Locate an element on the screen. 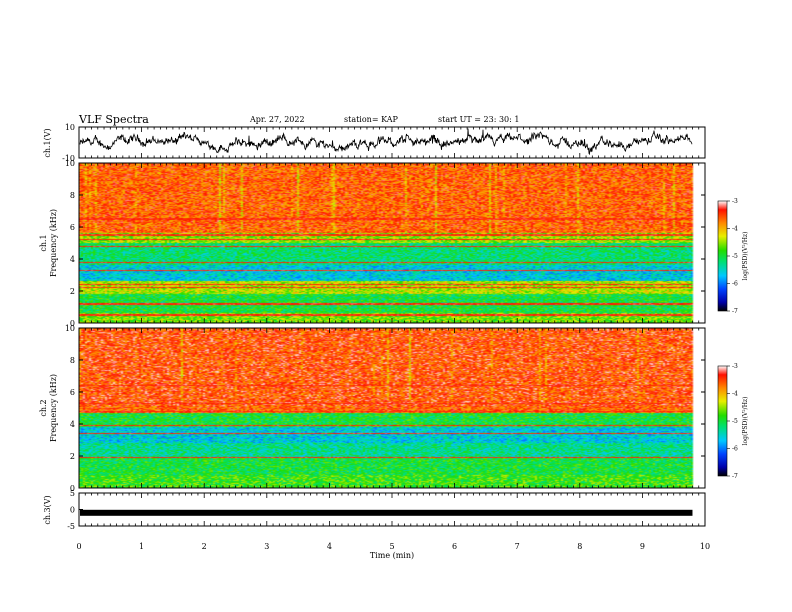 This screenshot has width=792, height=612. ch1-spectrogram-ytick-label: 4 is located at coordinates (72, 259).